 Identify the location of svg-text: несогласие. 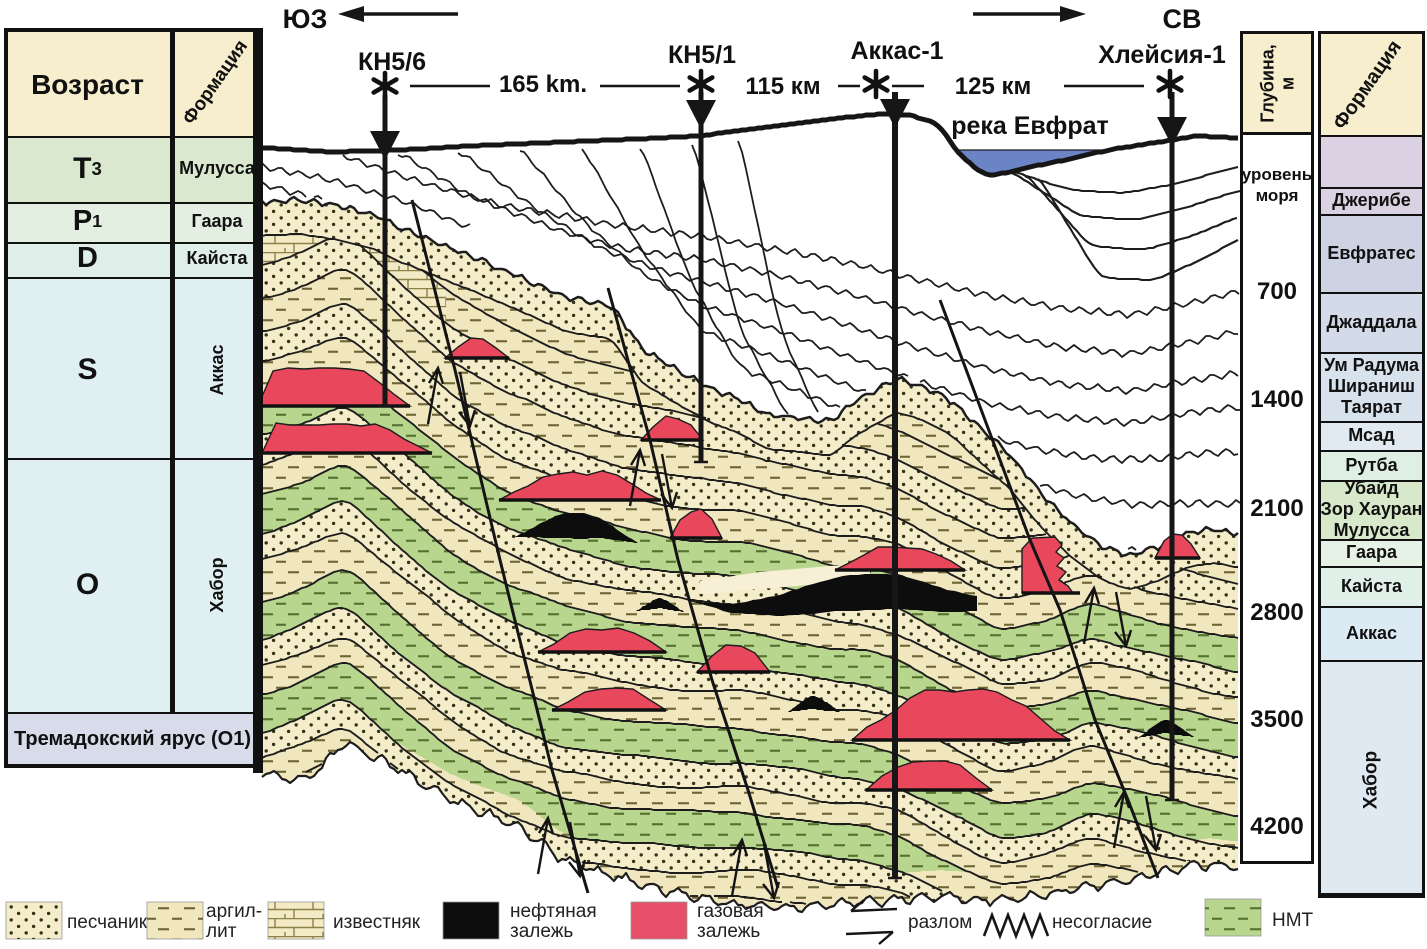
(1102, 922).